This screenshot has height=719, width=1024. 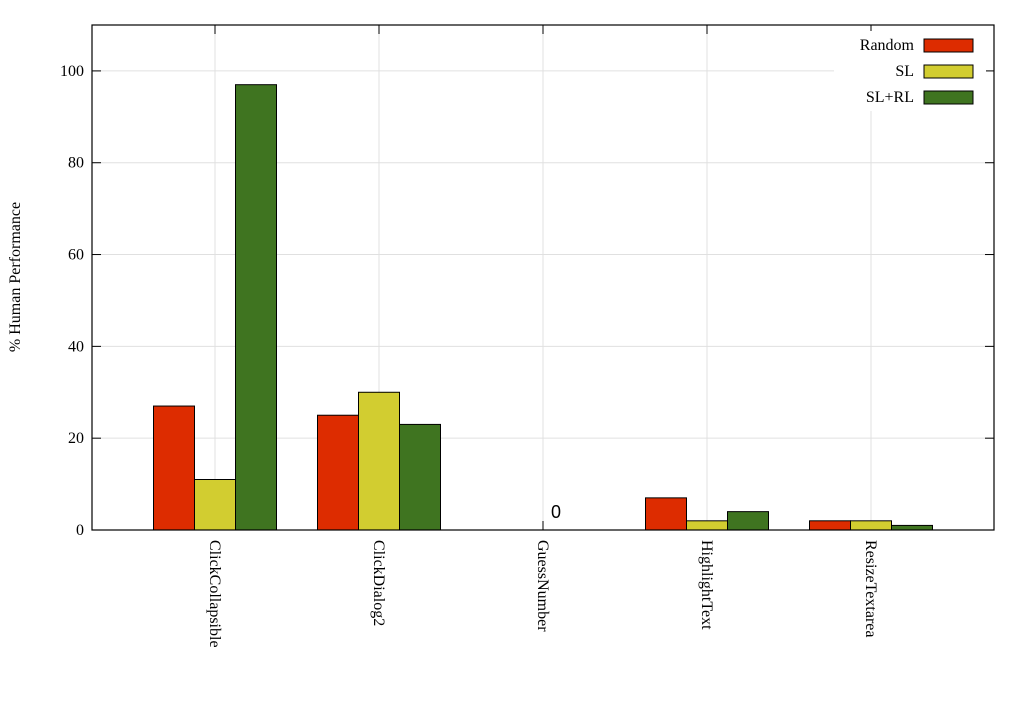 What do you see at coordinates (556, 512) in the screenshot?
I see `annotation: 0` at bounding box center [556, 512].